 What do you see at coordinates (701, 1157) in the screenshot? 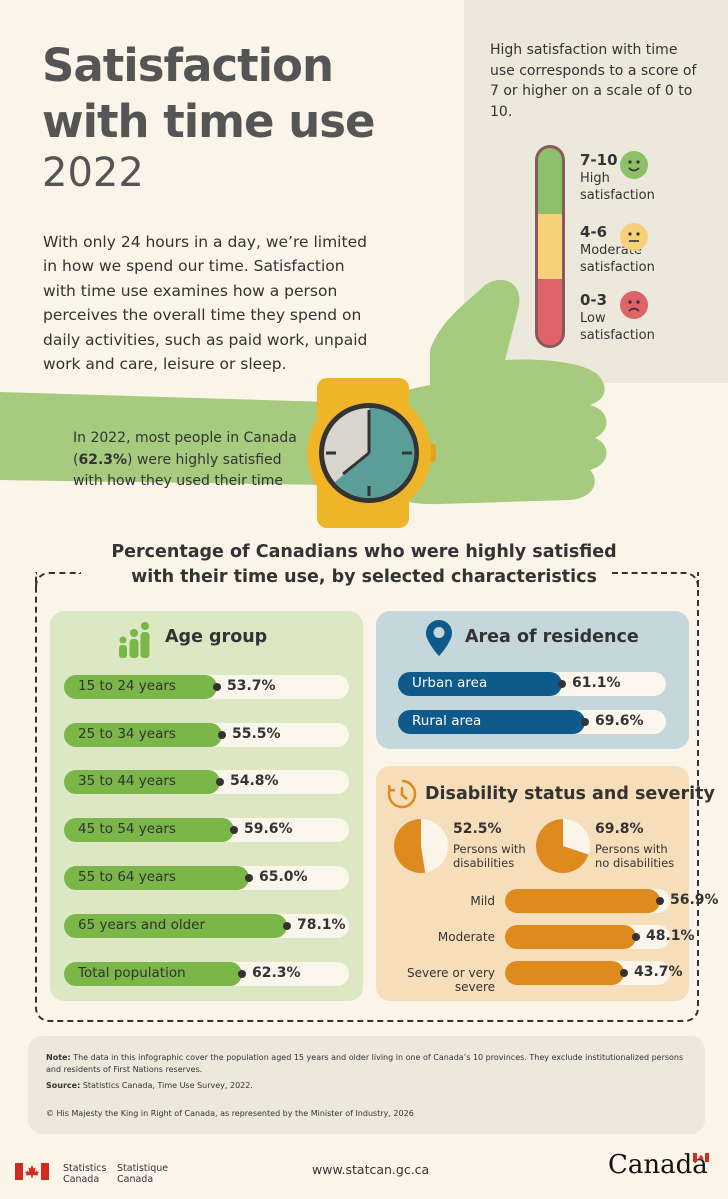
I see `wordmark-flag-icon` at bounding box center [701, 1157].